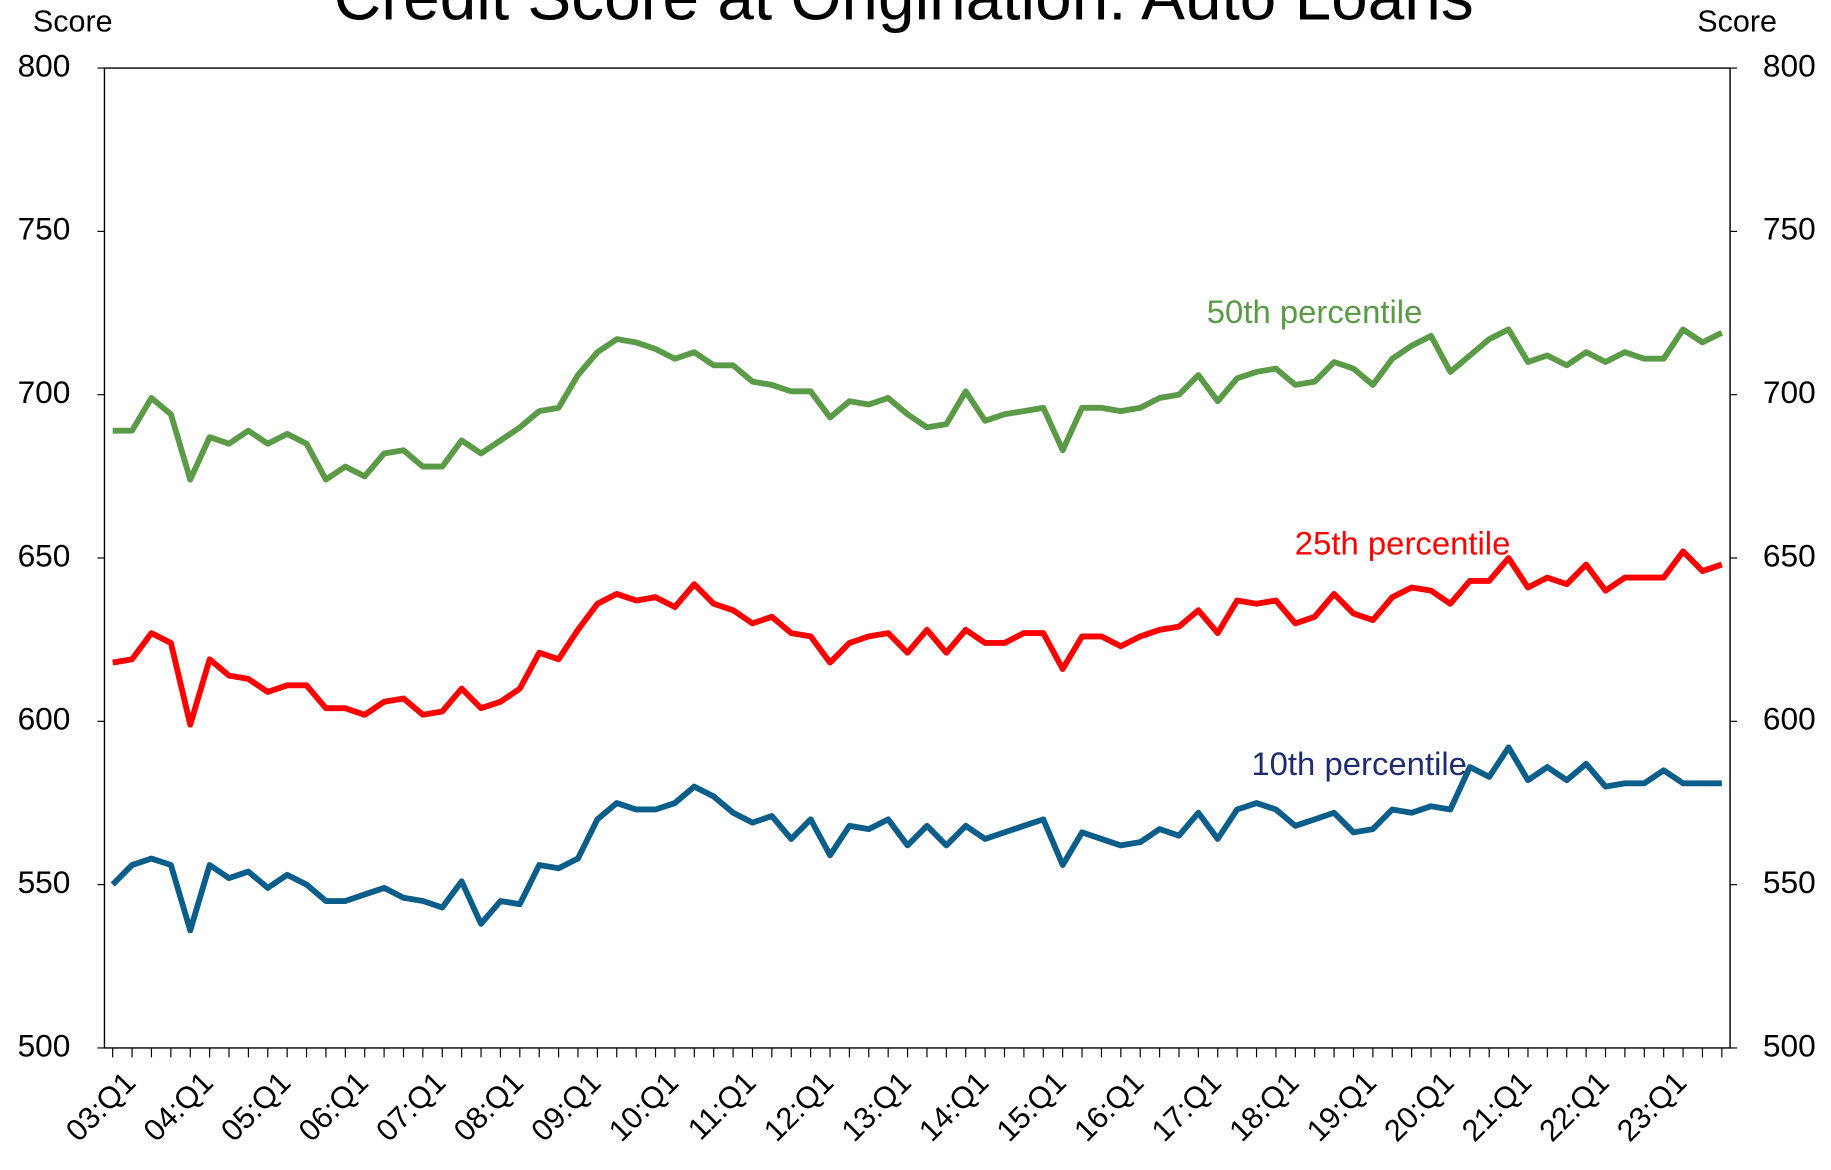  What do you see at coordinates (904, 17) in the screenshot?
I see `chart-title: Credit Score at Origination: Auto Loans` at bounding box center [904, 17].